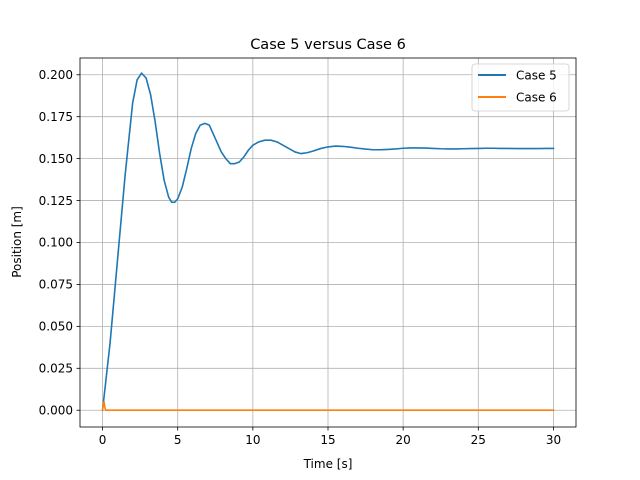 The image size is (640, 480). Describe the element at coordinates (403, 440) in the screenshot. I see `x-tick-label: 20` at that location.